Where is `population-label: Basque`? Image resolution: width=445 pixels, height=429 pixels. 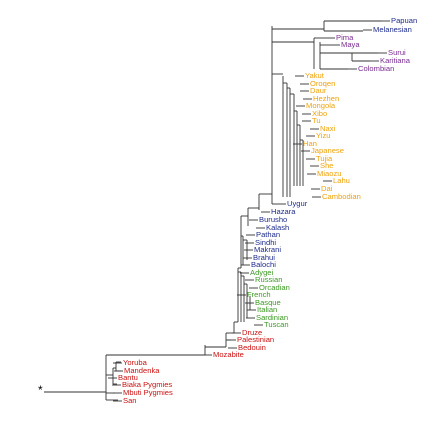
population-label: Basque is located at coordinates (268, 302).